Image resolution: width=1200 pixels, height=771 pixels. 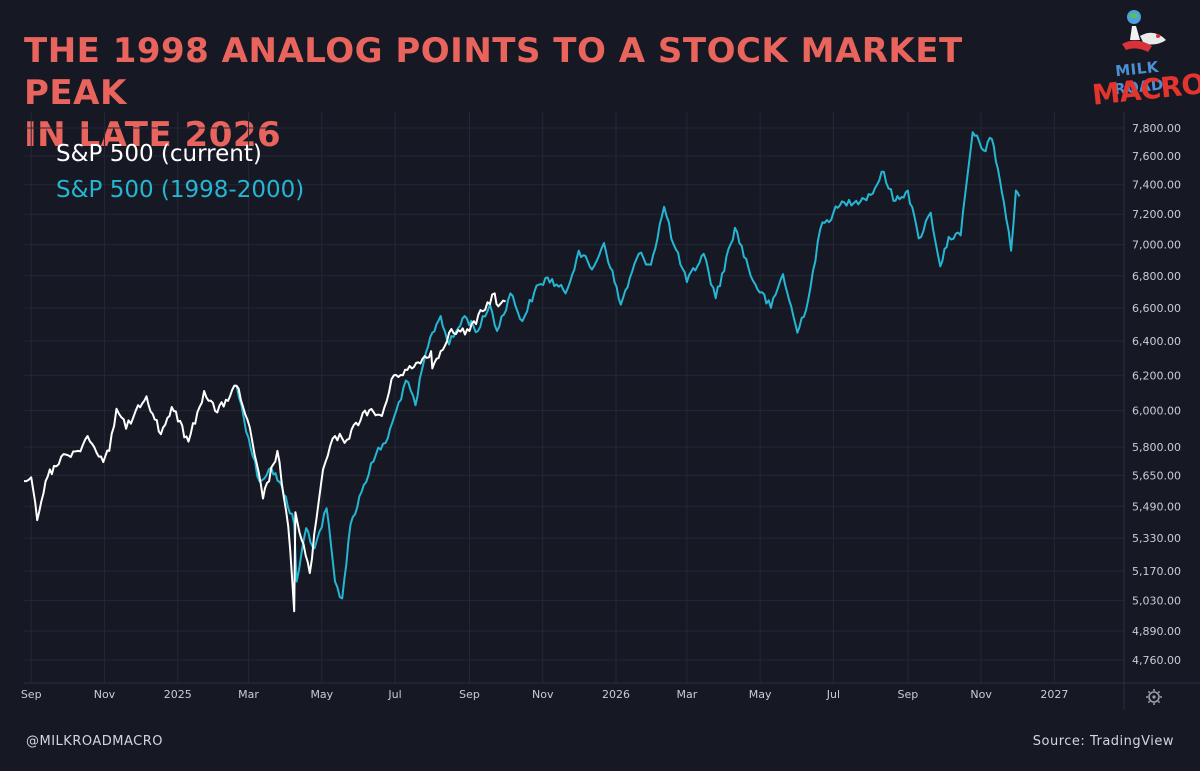 I want to click on logo-figure-icon, so click(x=1144, y=31).